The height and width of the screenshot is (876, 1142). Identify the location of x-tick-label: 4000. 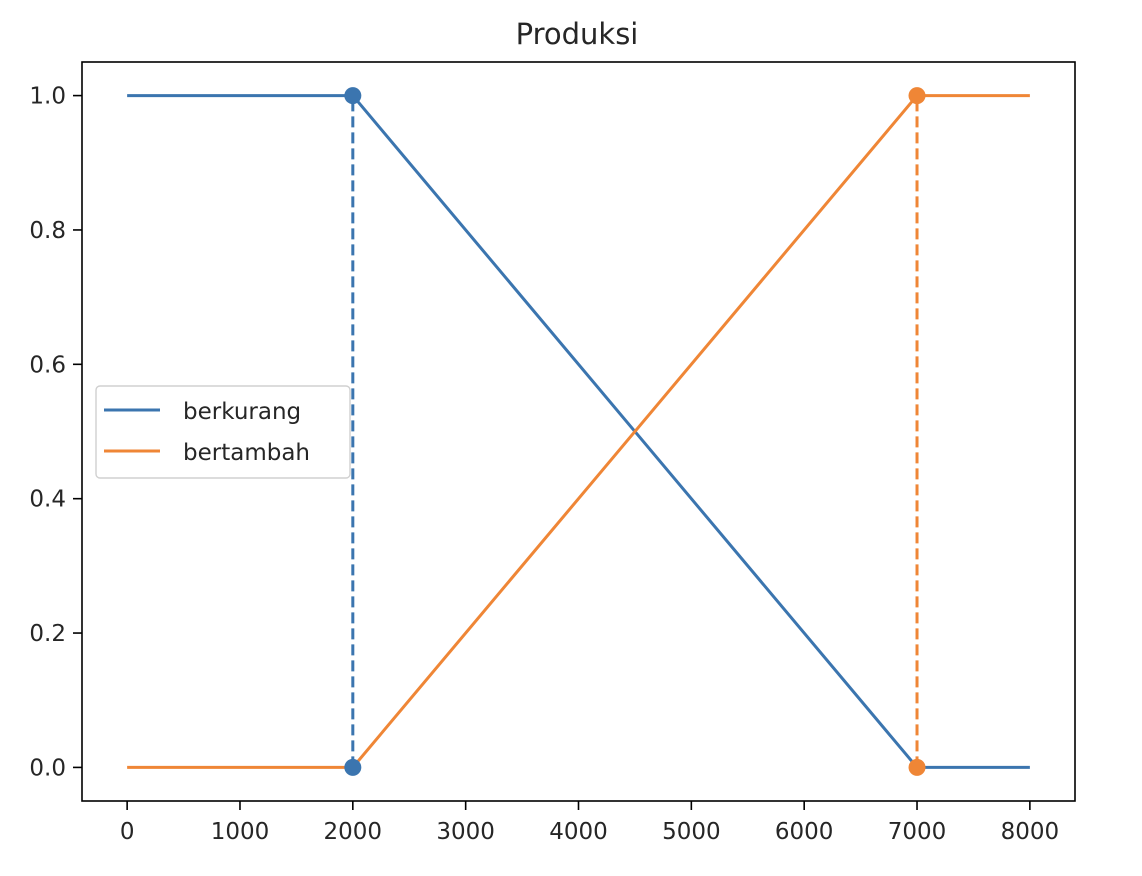
(578, 832).